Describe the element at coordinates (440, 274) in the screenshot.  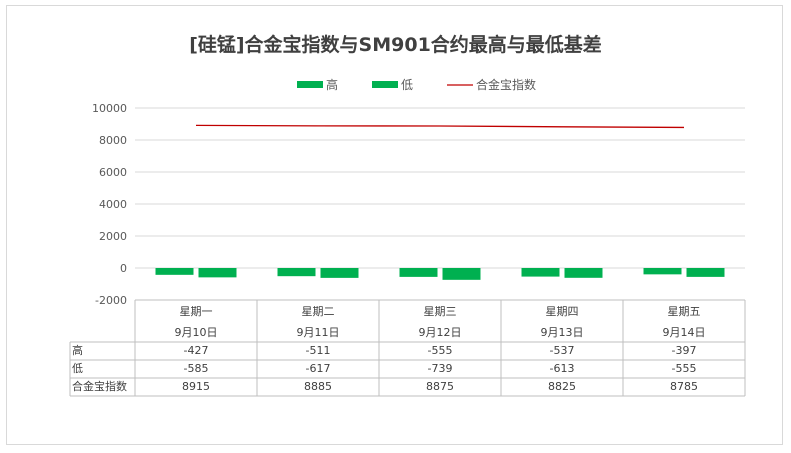
I see `bars` at that location.